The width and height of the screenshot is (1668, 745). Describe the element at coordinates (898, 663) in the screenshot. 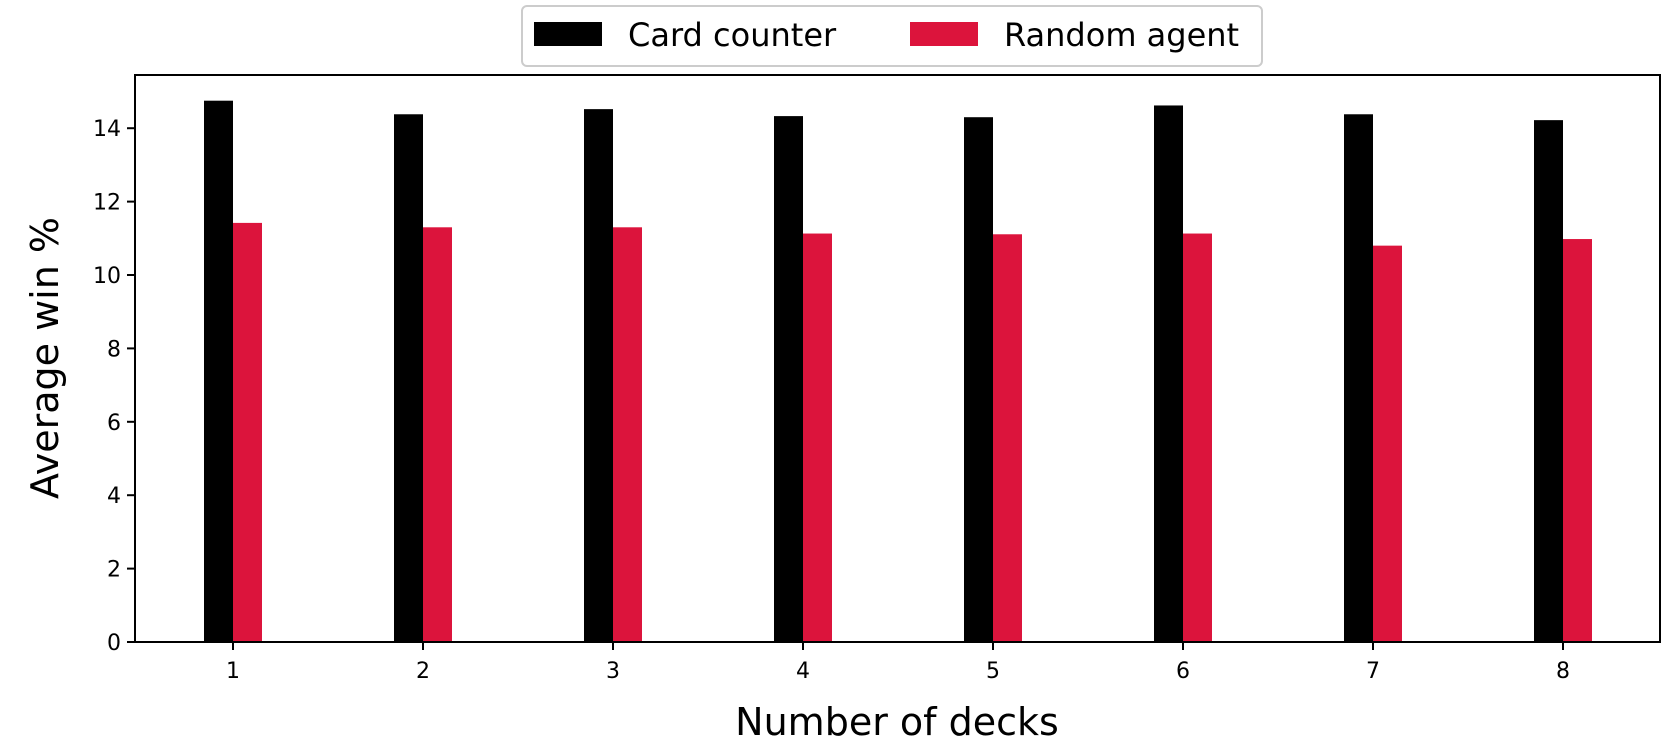

I see `x-axis-ticks: 1 2 3 4 5 6 7 8` at that location.